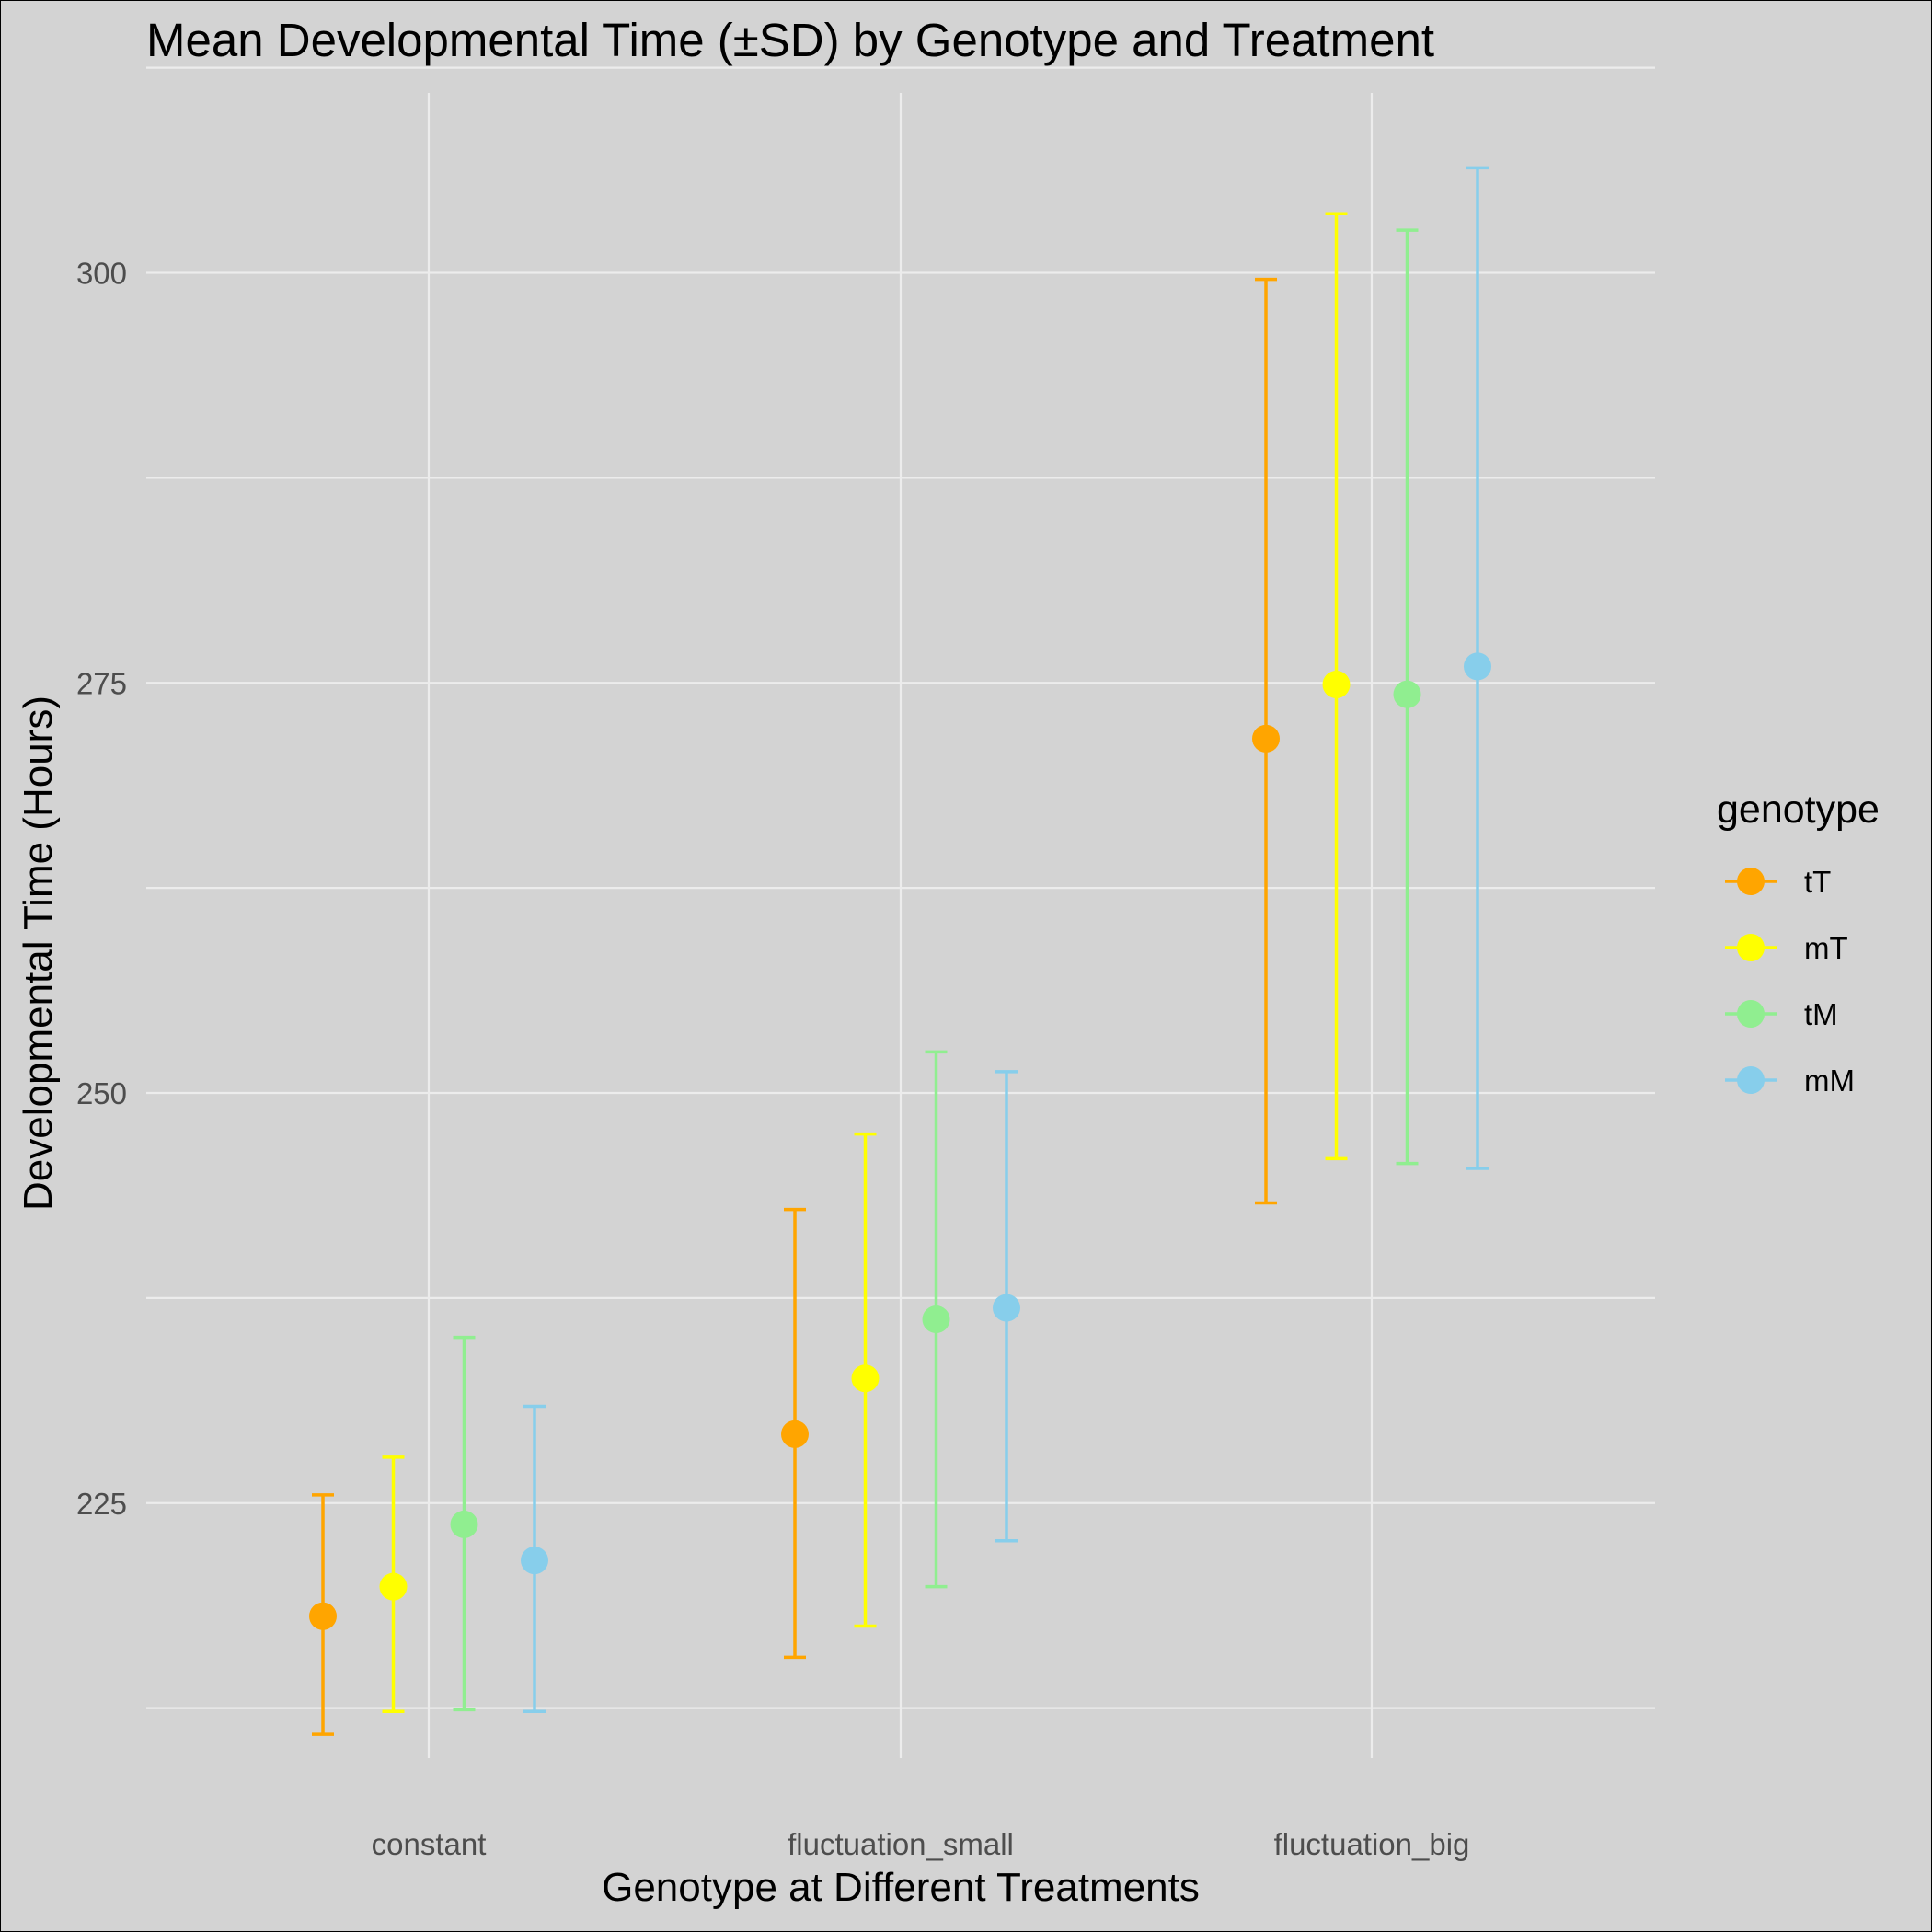 Image resolution: width=1932 pixels, height=1932 pixels. I want to click on y-axis-title: Developmental Time (Hours), so click(38, 953).